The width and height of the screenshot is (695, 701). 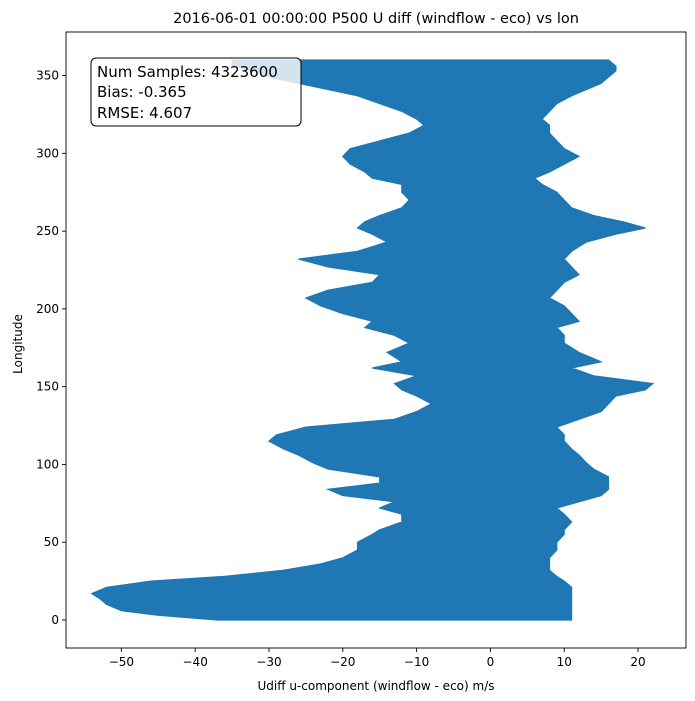 What do you see at coordinates (416, 662) in the screenshot?
I see `x-tick-label: −10` at bounding box center [416, 662].